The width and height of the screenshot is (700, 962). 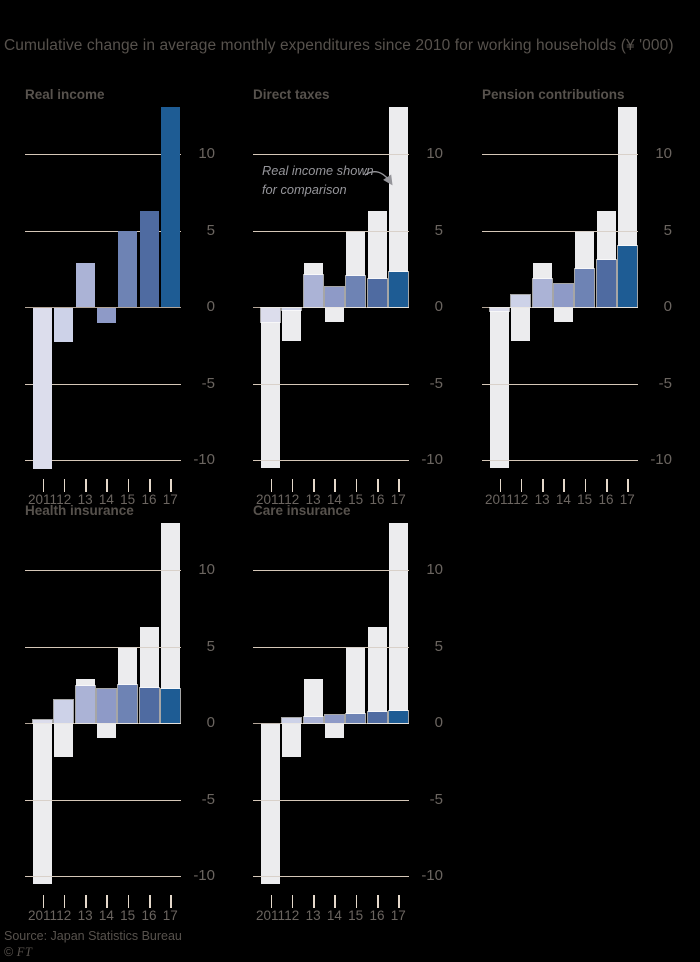 I want to click on gridline-overlay--10, so click(x=103, y=876).